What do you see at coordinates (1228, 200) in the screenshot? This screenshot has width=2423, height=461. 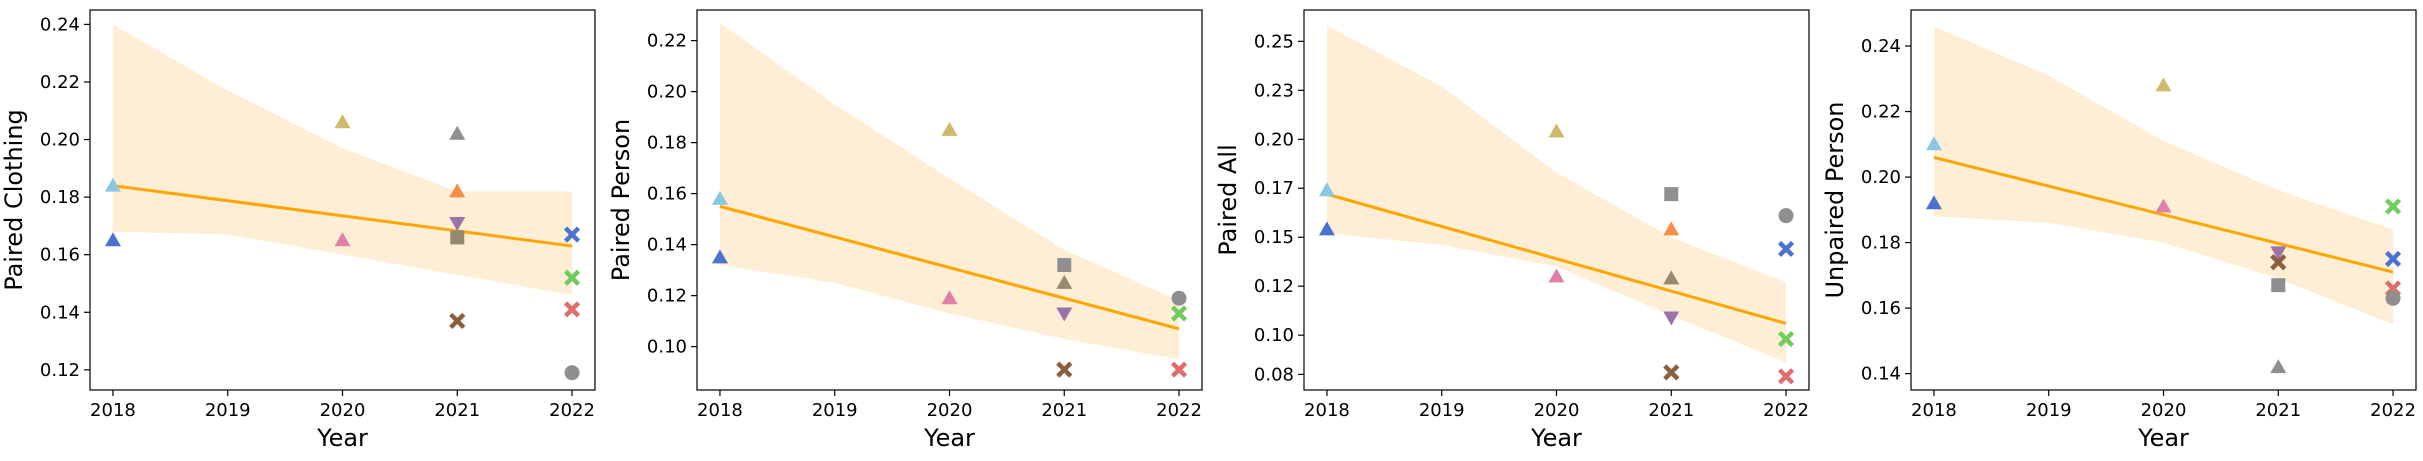 I see `y-axis-label: Paired All` at bounding box center [1228, 200].